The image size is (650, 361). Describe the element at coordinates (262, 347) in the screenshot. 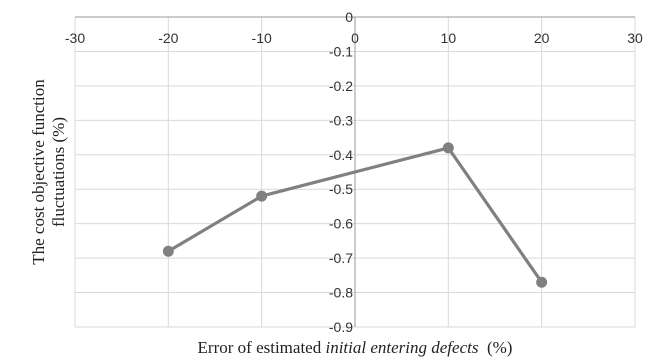

I see `x-axis-title-prefix: Error of estimated` at that location.